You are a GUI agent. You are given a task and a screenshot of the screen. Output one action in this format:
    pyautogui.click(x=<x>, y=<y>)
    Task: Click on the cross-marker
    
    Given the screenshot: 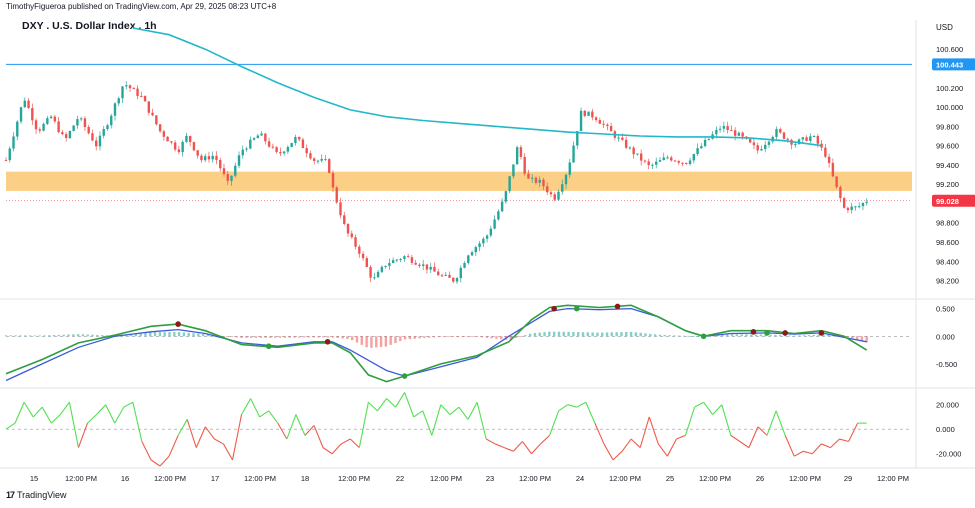 What is the action you would take?
    pyautogui.click(x=753, y=332)
    